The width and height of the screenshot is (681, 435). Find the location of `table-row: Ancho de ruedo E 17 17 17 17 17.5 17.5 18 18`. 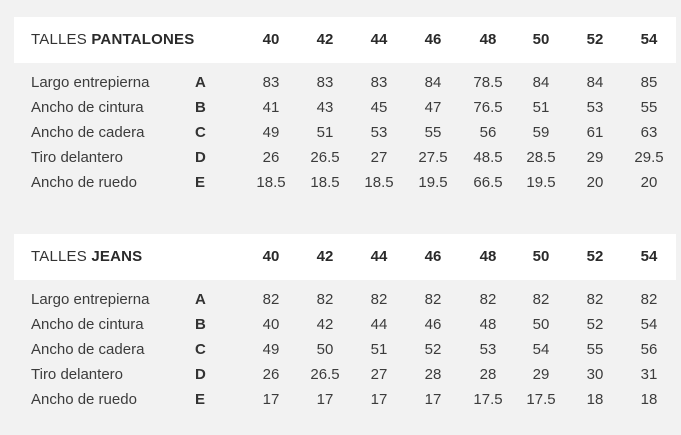

table-row: Ancho de ruedo E 17 17 17 17 17.5 17.5 18 18 is located at coordinates (345, 399).